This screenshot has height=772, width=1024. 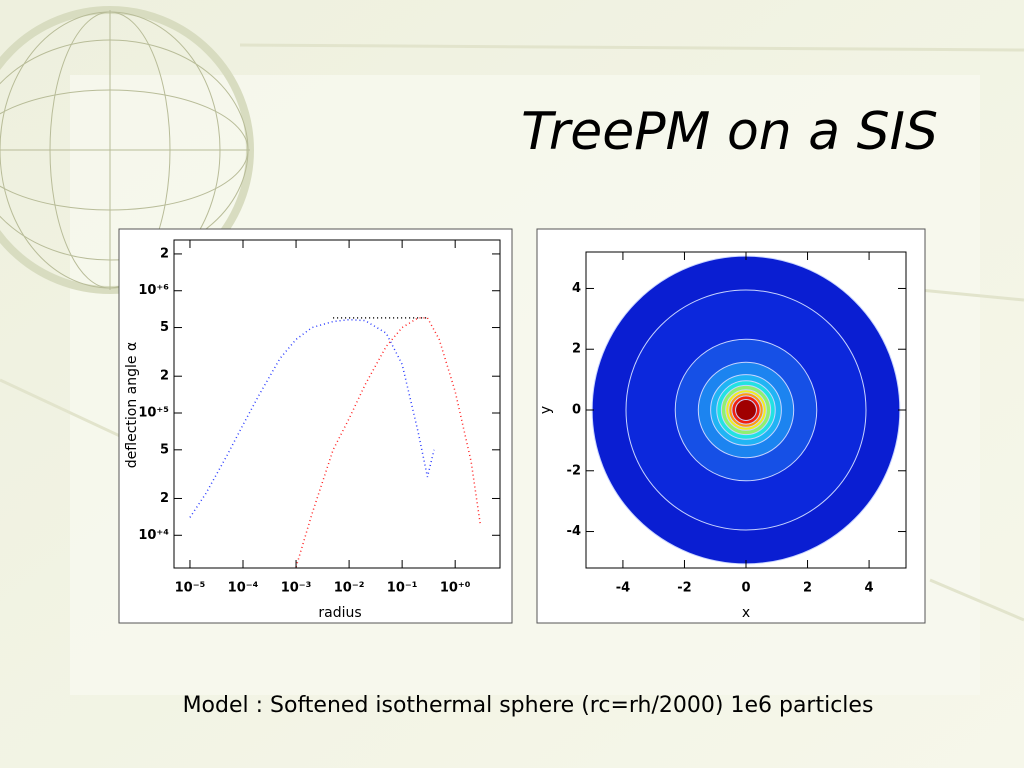 What do you see at coordinates (546, 410) in the screenshot?
I see `y-axis-label: y` at bounding box center [546, 410].